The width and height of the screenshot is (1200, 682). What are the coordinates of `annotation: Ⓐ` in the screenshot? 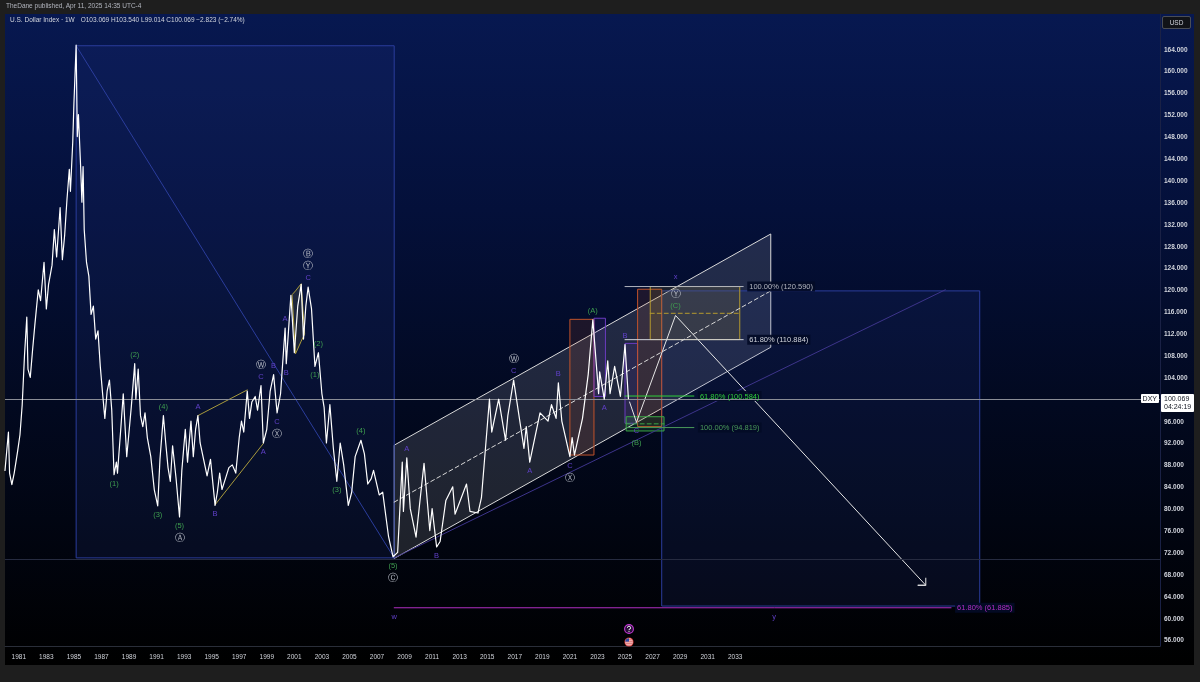 It's located at (179, 537).